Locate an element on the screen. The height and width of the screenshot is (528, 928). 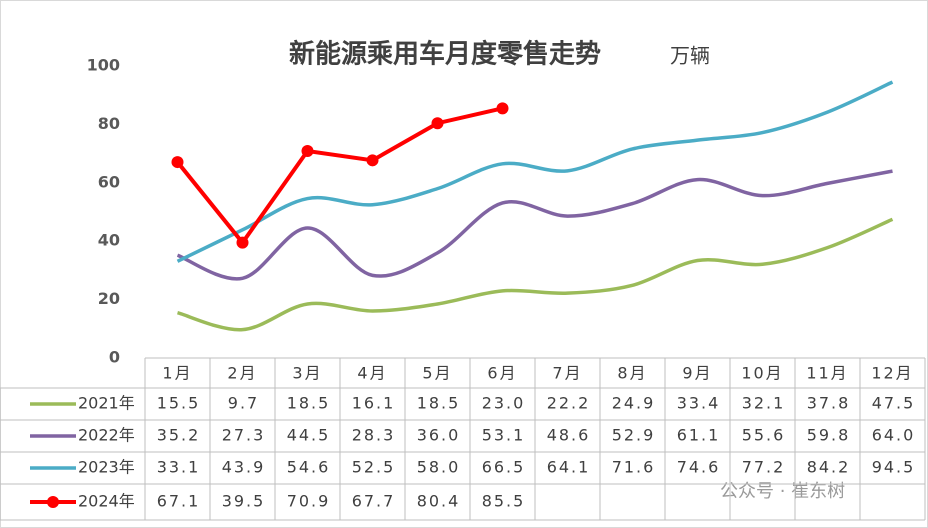
x-tick-label: 8月 is located at coordinates (632, 373).